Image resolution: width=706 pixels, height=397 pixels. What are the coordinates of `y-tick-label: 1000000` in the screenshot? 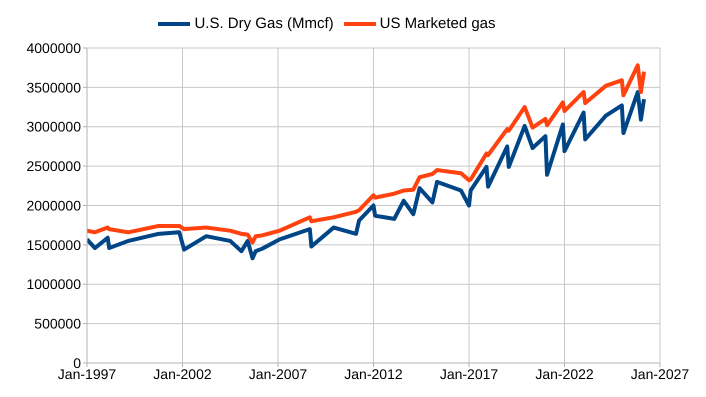 It's located at (54, 284).